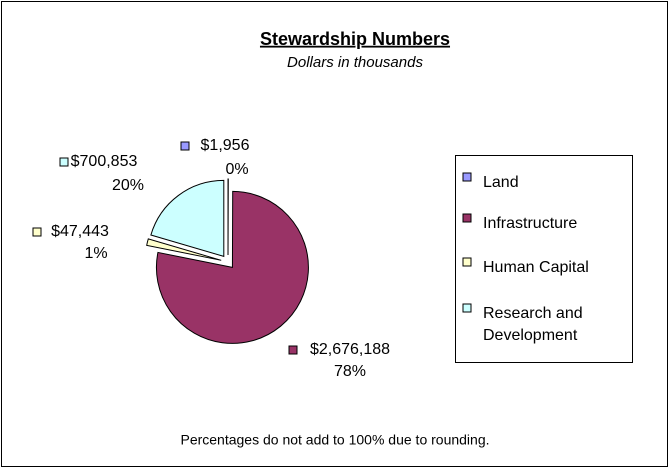 The image size is (670, 469). I want to click on percent-label: 0%, so click(236, 169).